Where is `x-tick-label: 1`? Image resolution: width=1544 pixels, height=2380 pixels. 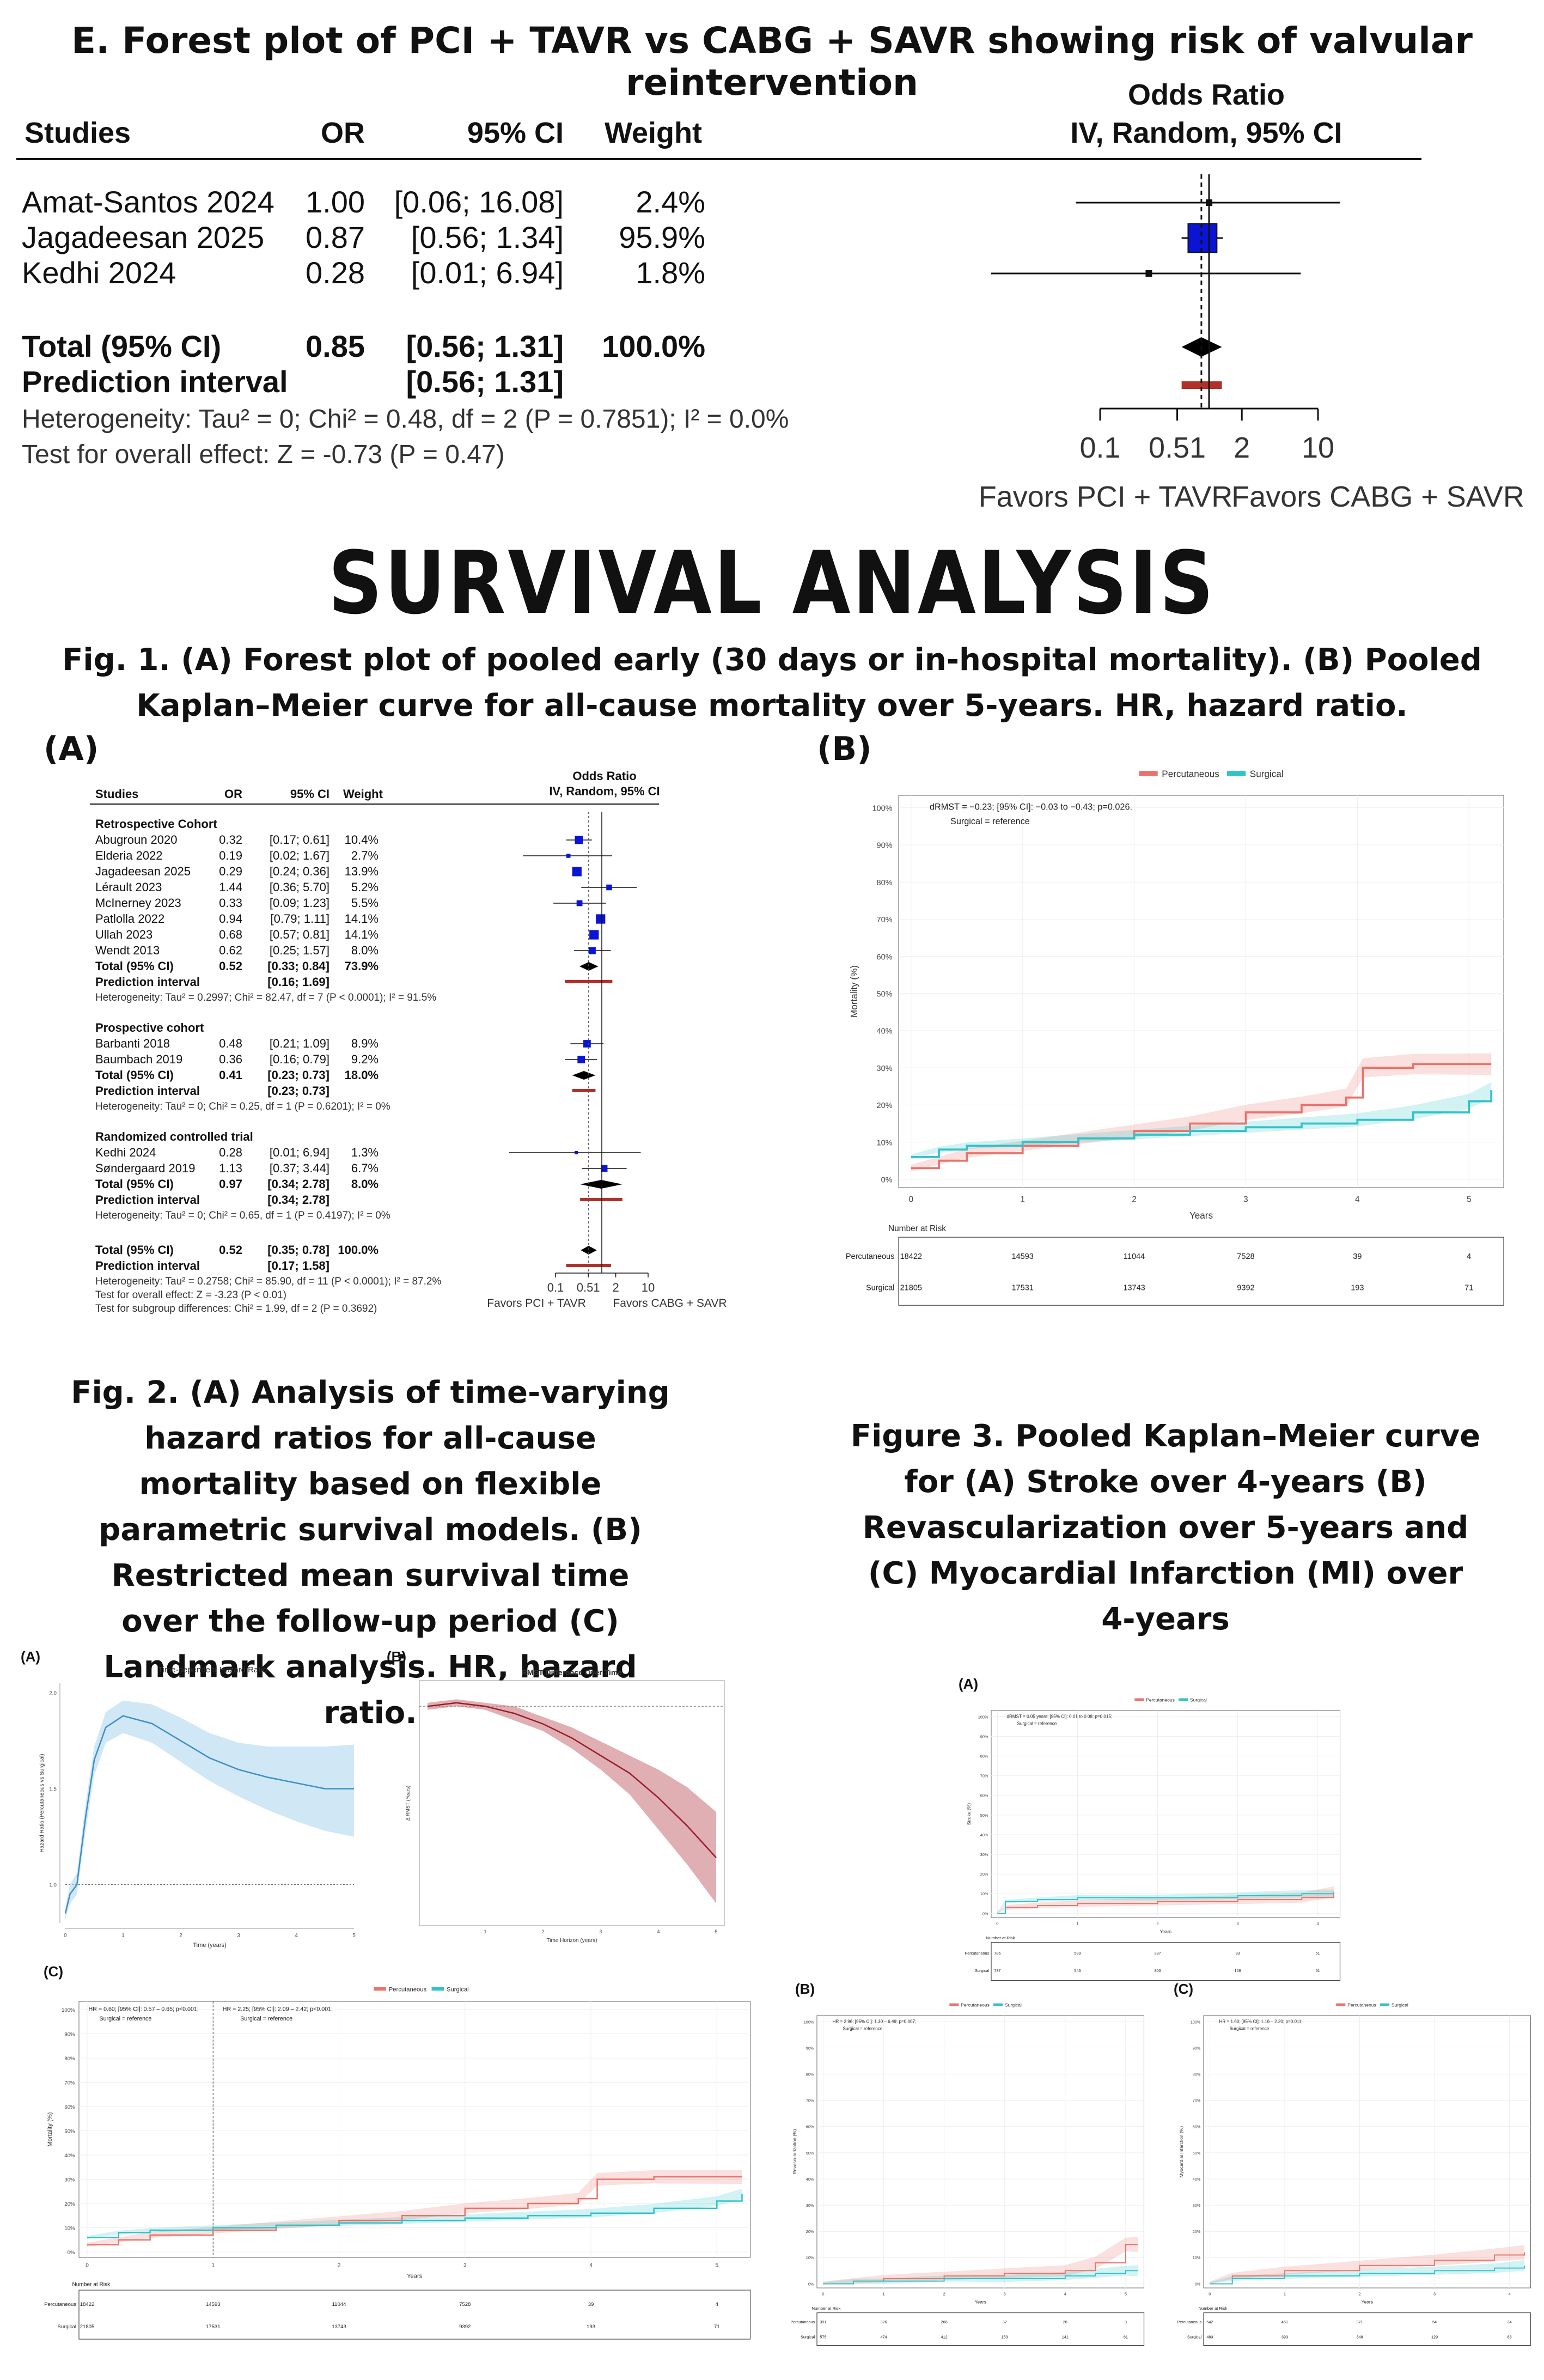
x-tick-label: 1 is located at coordinates (123, 1936).